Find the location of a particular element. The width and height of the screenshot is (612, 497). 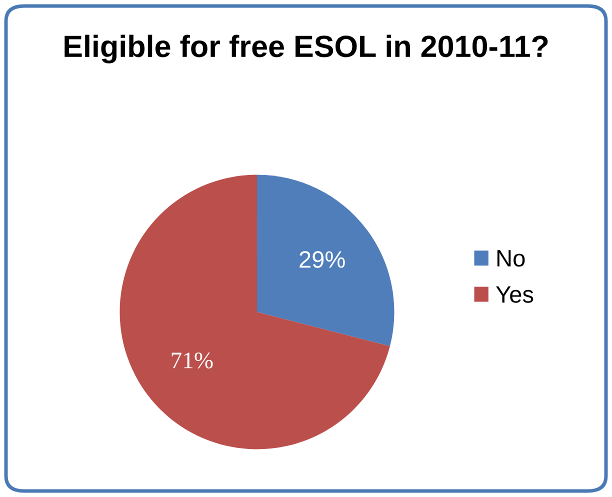

legend-label: Yes is located at coordinates (515, 294).